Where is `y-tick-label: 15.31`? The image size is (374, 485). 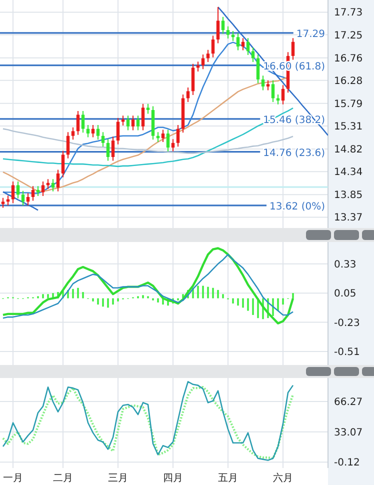 y-tick-label: 15.31 is located at coordinates (348, 126).